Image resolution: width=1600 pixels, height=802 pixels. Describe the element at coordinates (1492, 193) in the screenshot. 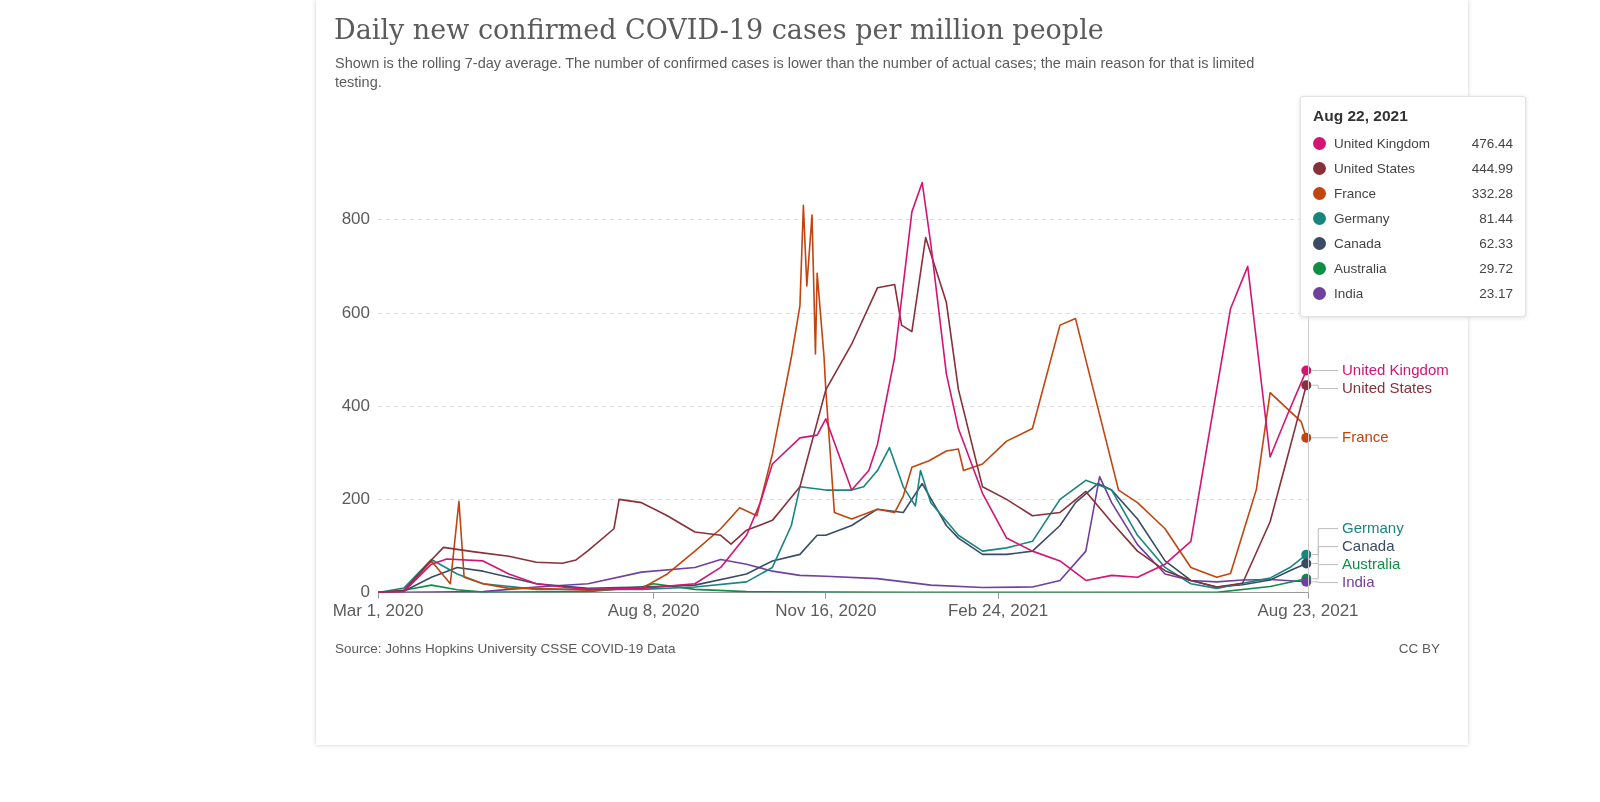

I see `text: 332.28` at that location.